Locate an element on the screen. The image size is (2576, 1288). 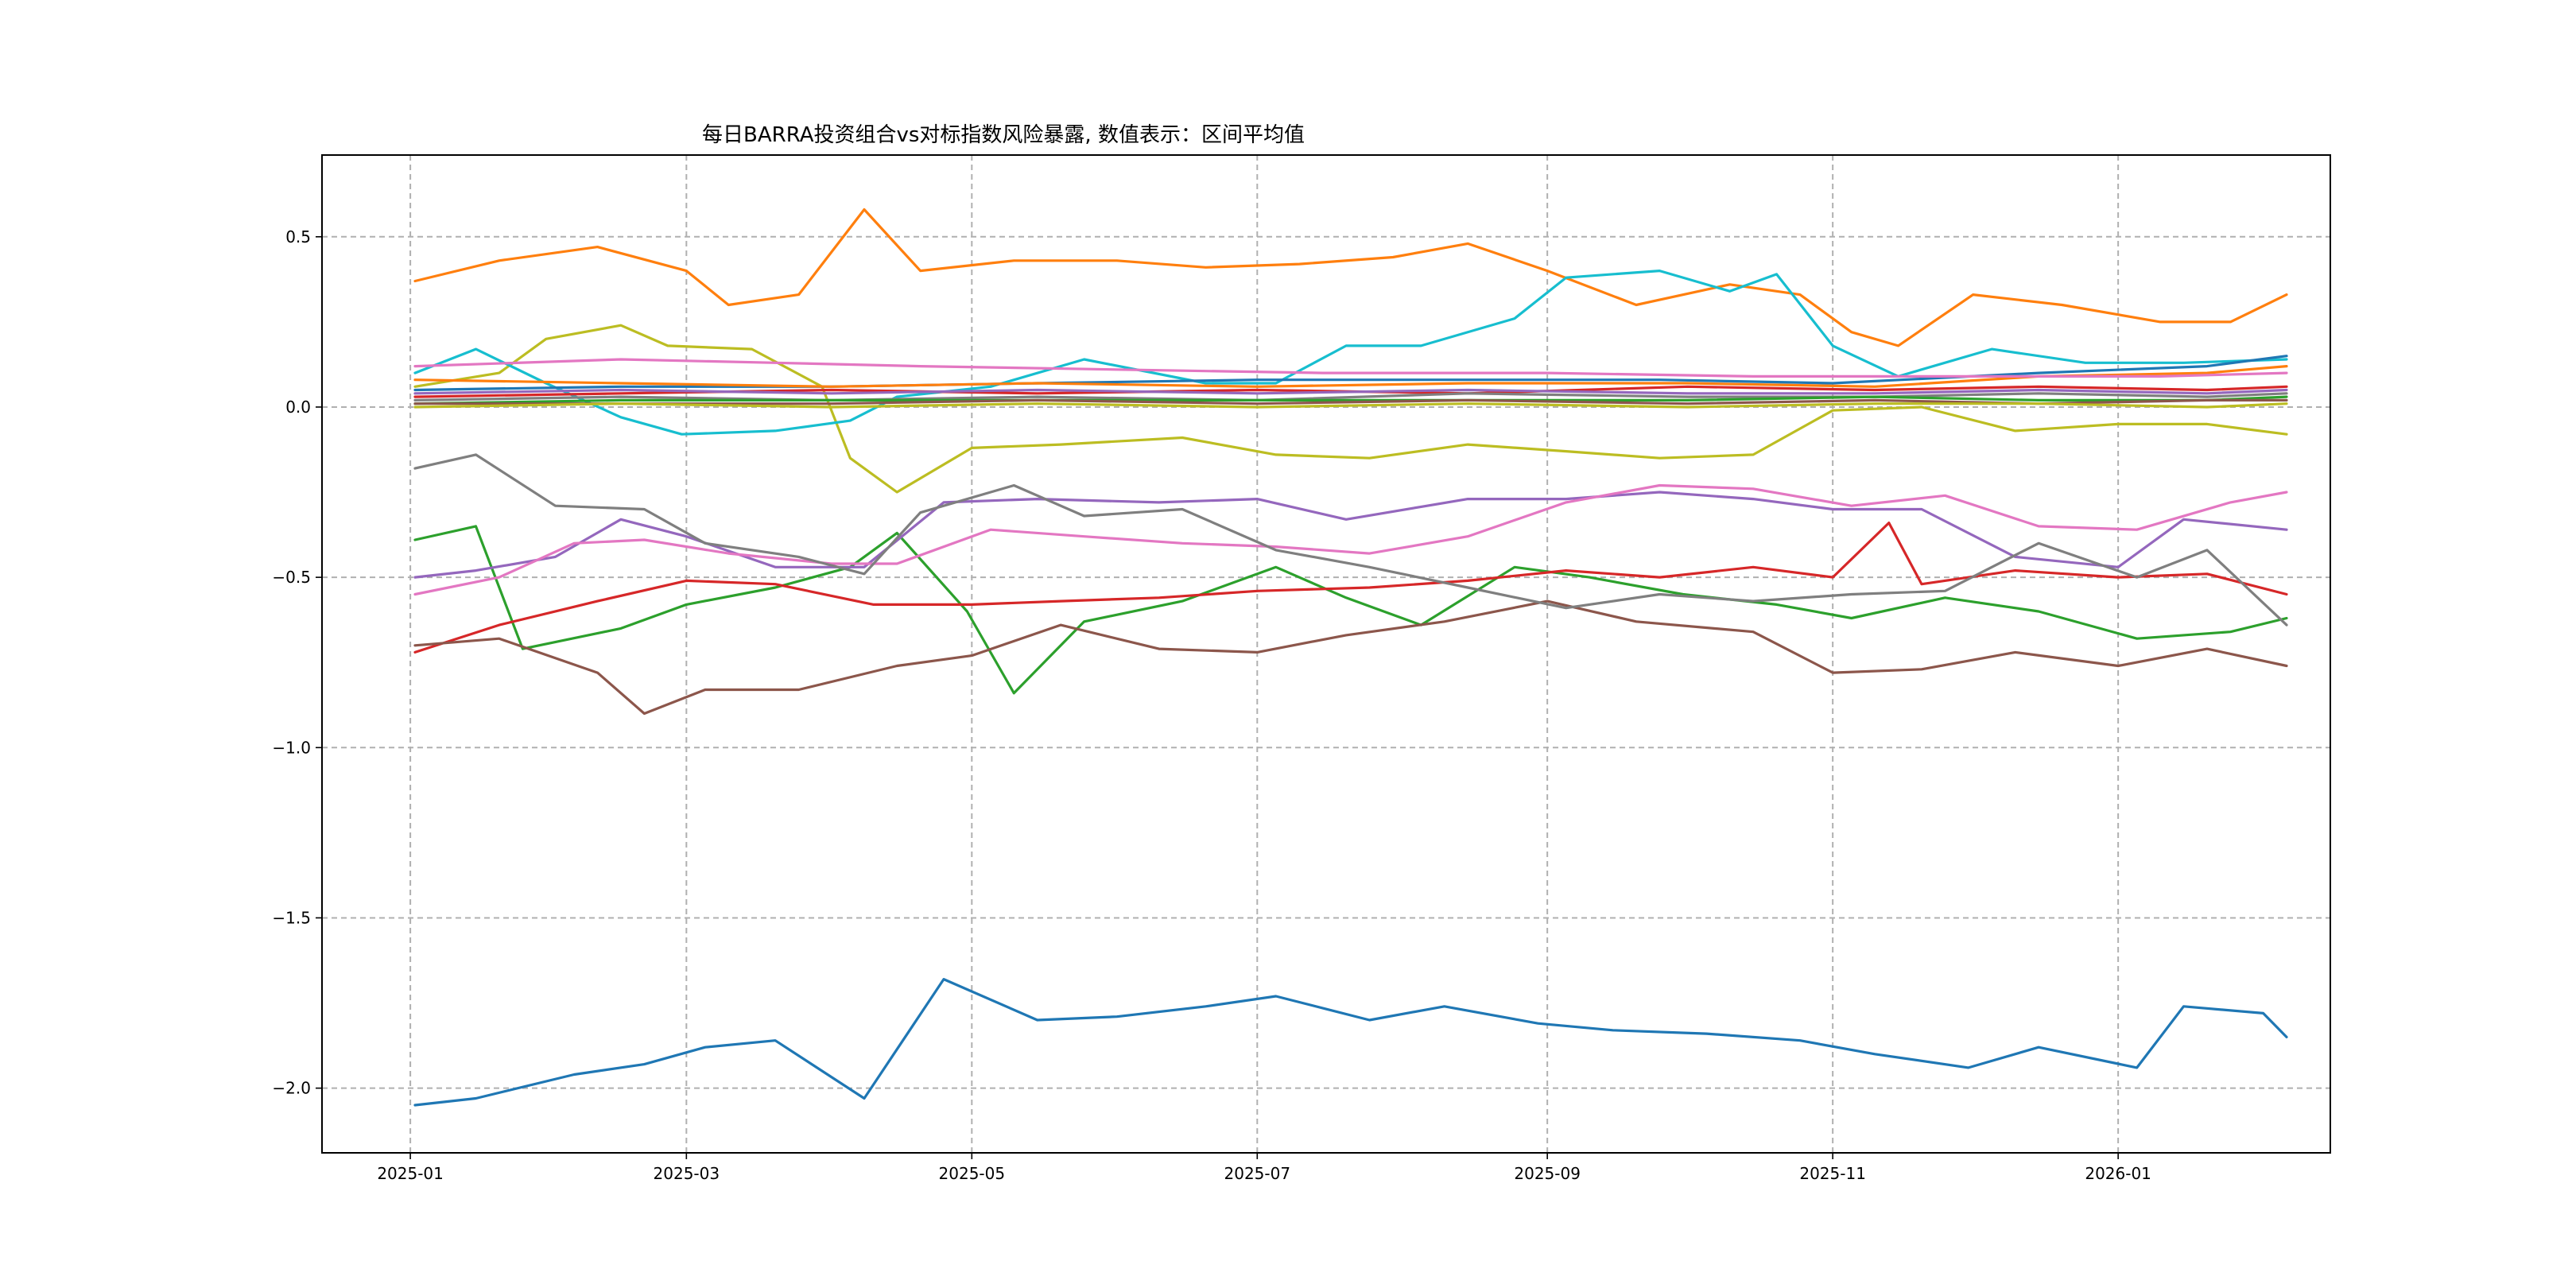
x-tick-label: 2026-01 is located at coordinates (2118, 1173).